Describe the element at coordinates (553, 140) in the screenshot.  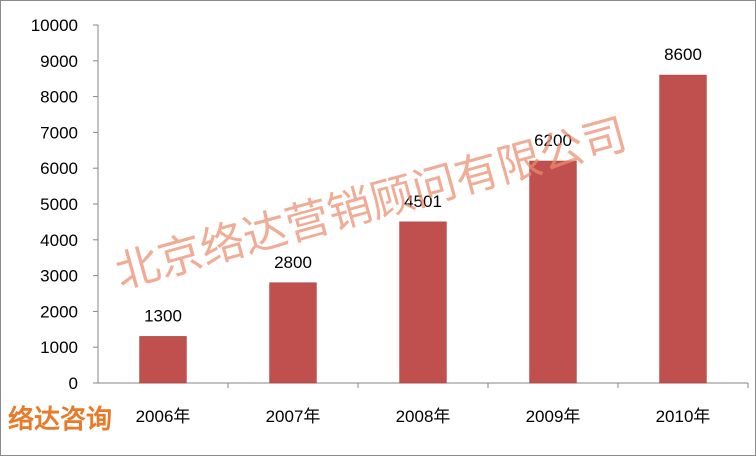
I see `bar-value-label: 6200` at that location.